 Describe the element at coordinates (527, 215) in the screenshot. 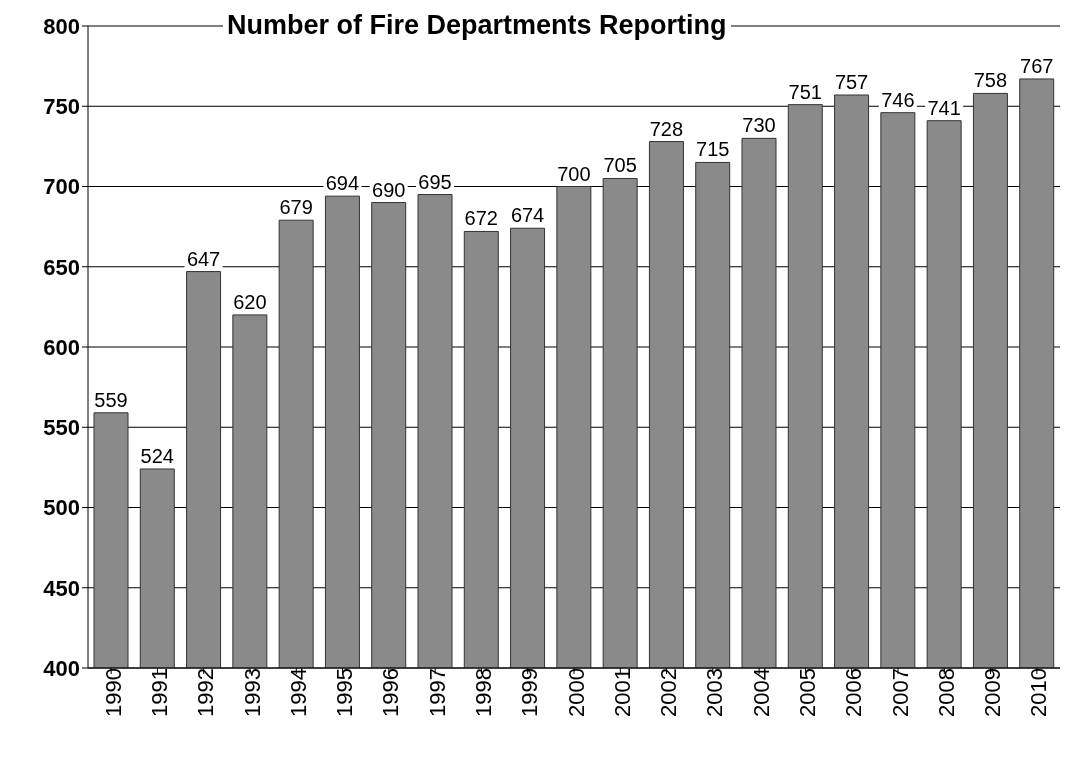

I see `data-label: 674` at that location.